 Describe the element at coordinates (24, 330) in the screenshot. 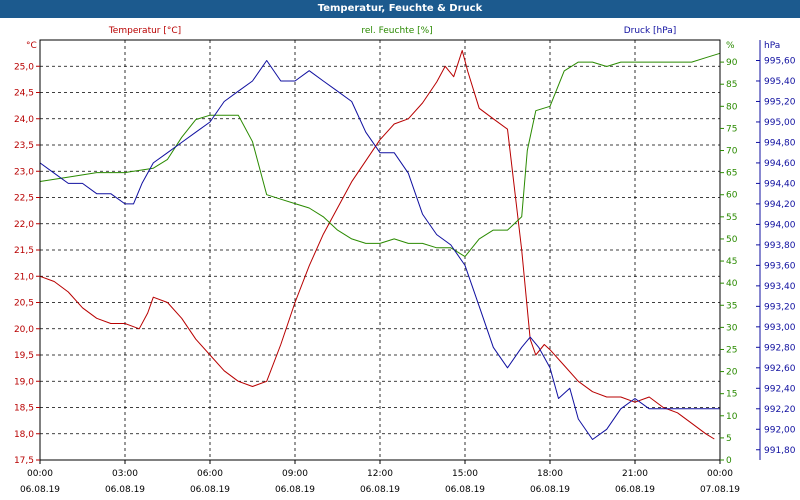

I see `temp-tick-label: 20,0` at that location.